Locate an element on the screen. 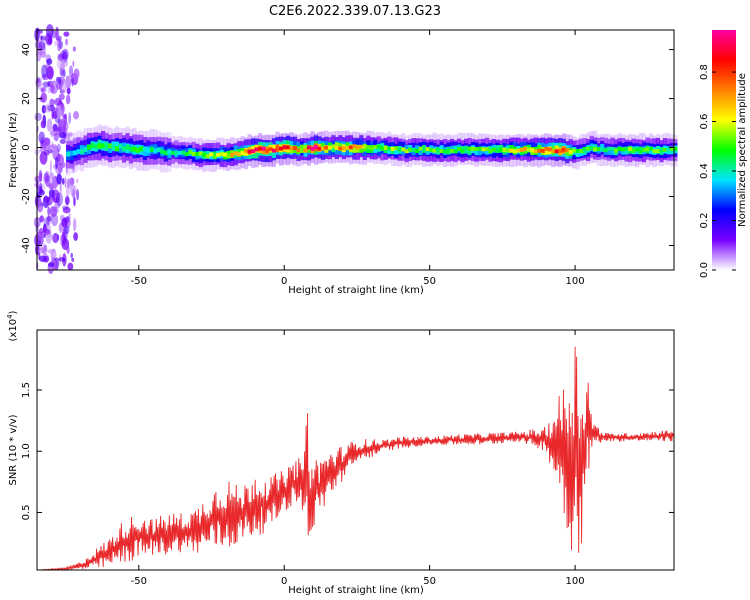  spectrogram-y-axis-label: Frequency (Hz) is located at coordinates (13, 150).